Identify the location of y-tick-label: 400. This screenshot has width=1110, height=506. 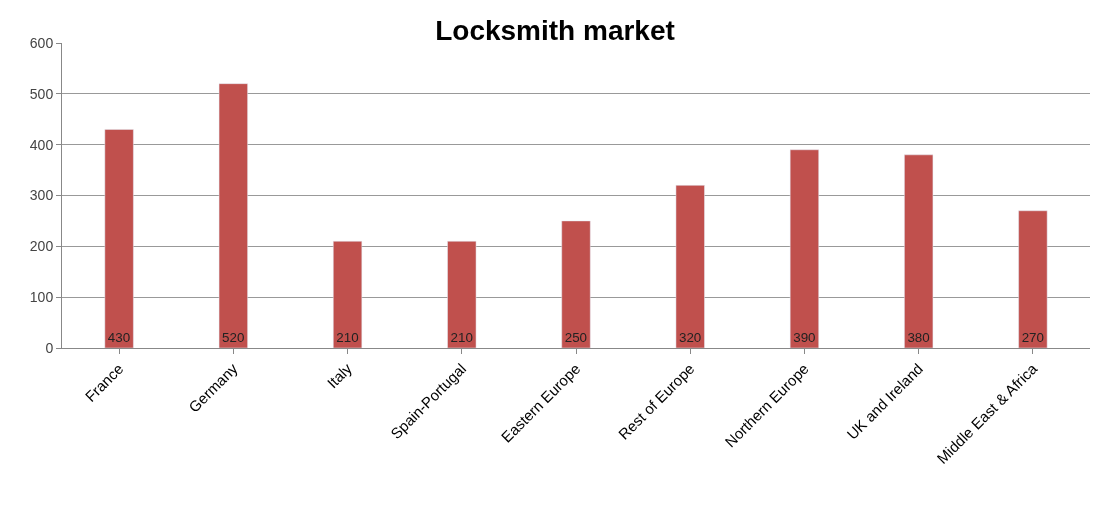
(41, 144).